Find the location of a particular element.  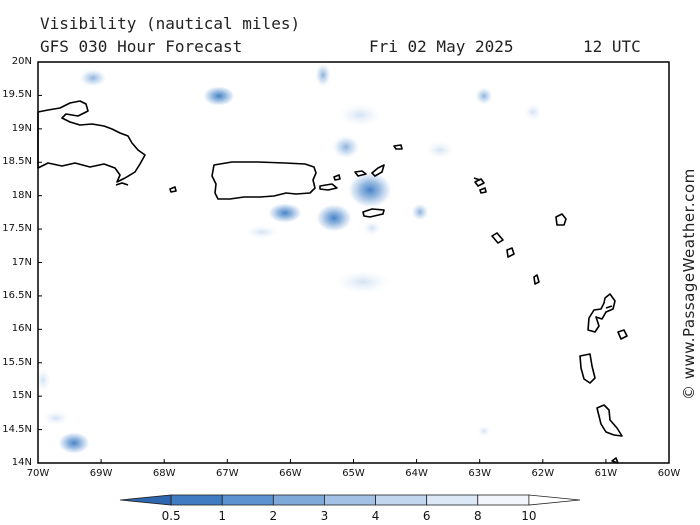

latitude-label: 16.5N is located at coordinates (17, 295).